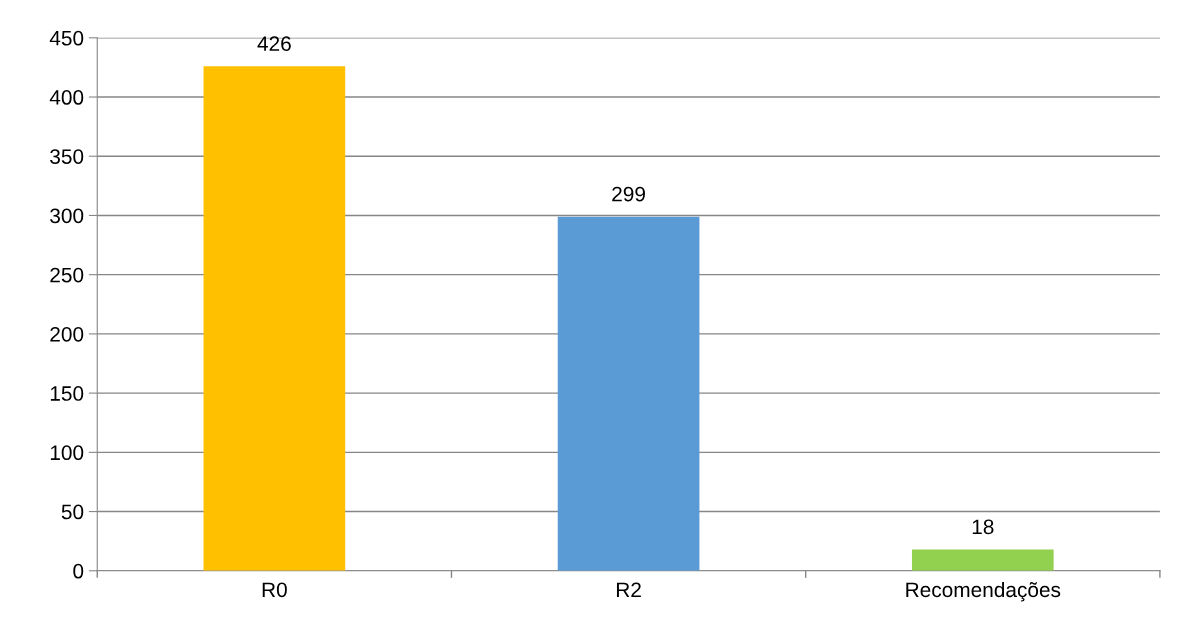 This screenshot has width=1186, height=630. Describe the element at coordinates (628, 194) in the screenshot. I see `data-label: 299` at that location.